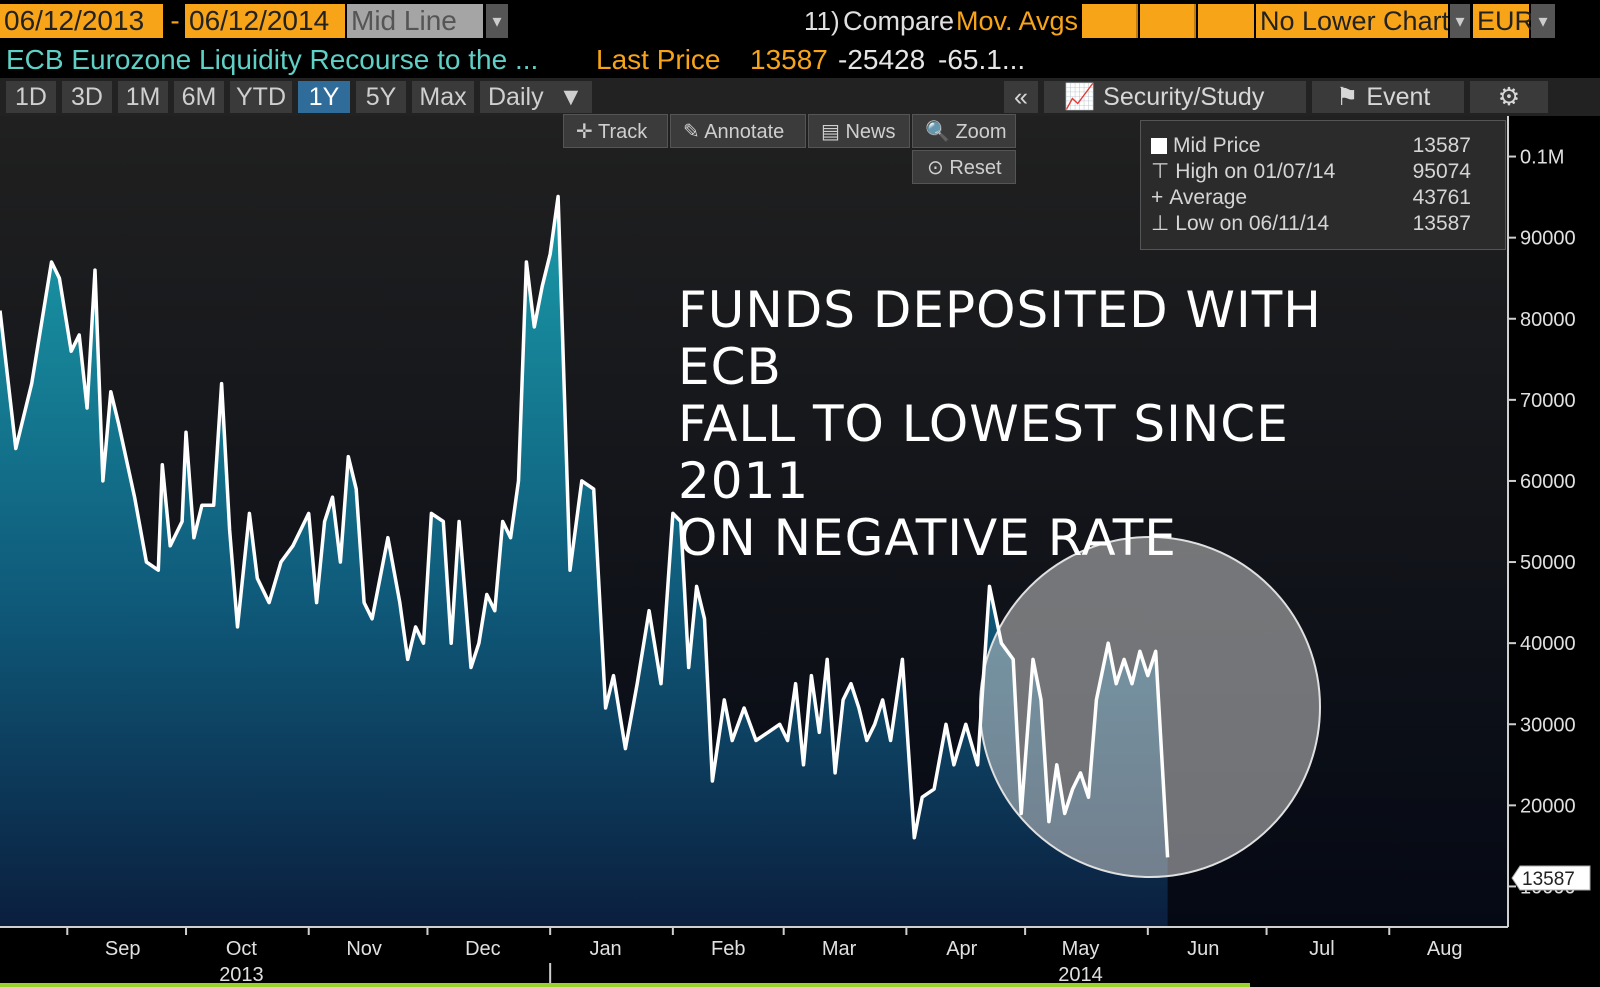 The image size is (1600, 987). Describe the element at coordinates (983, 452) in the screenshot. I see `headline-line-2: FALL TO LOWEST SINCE 2011` at that location.